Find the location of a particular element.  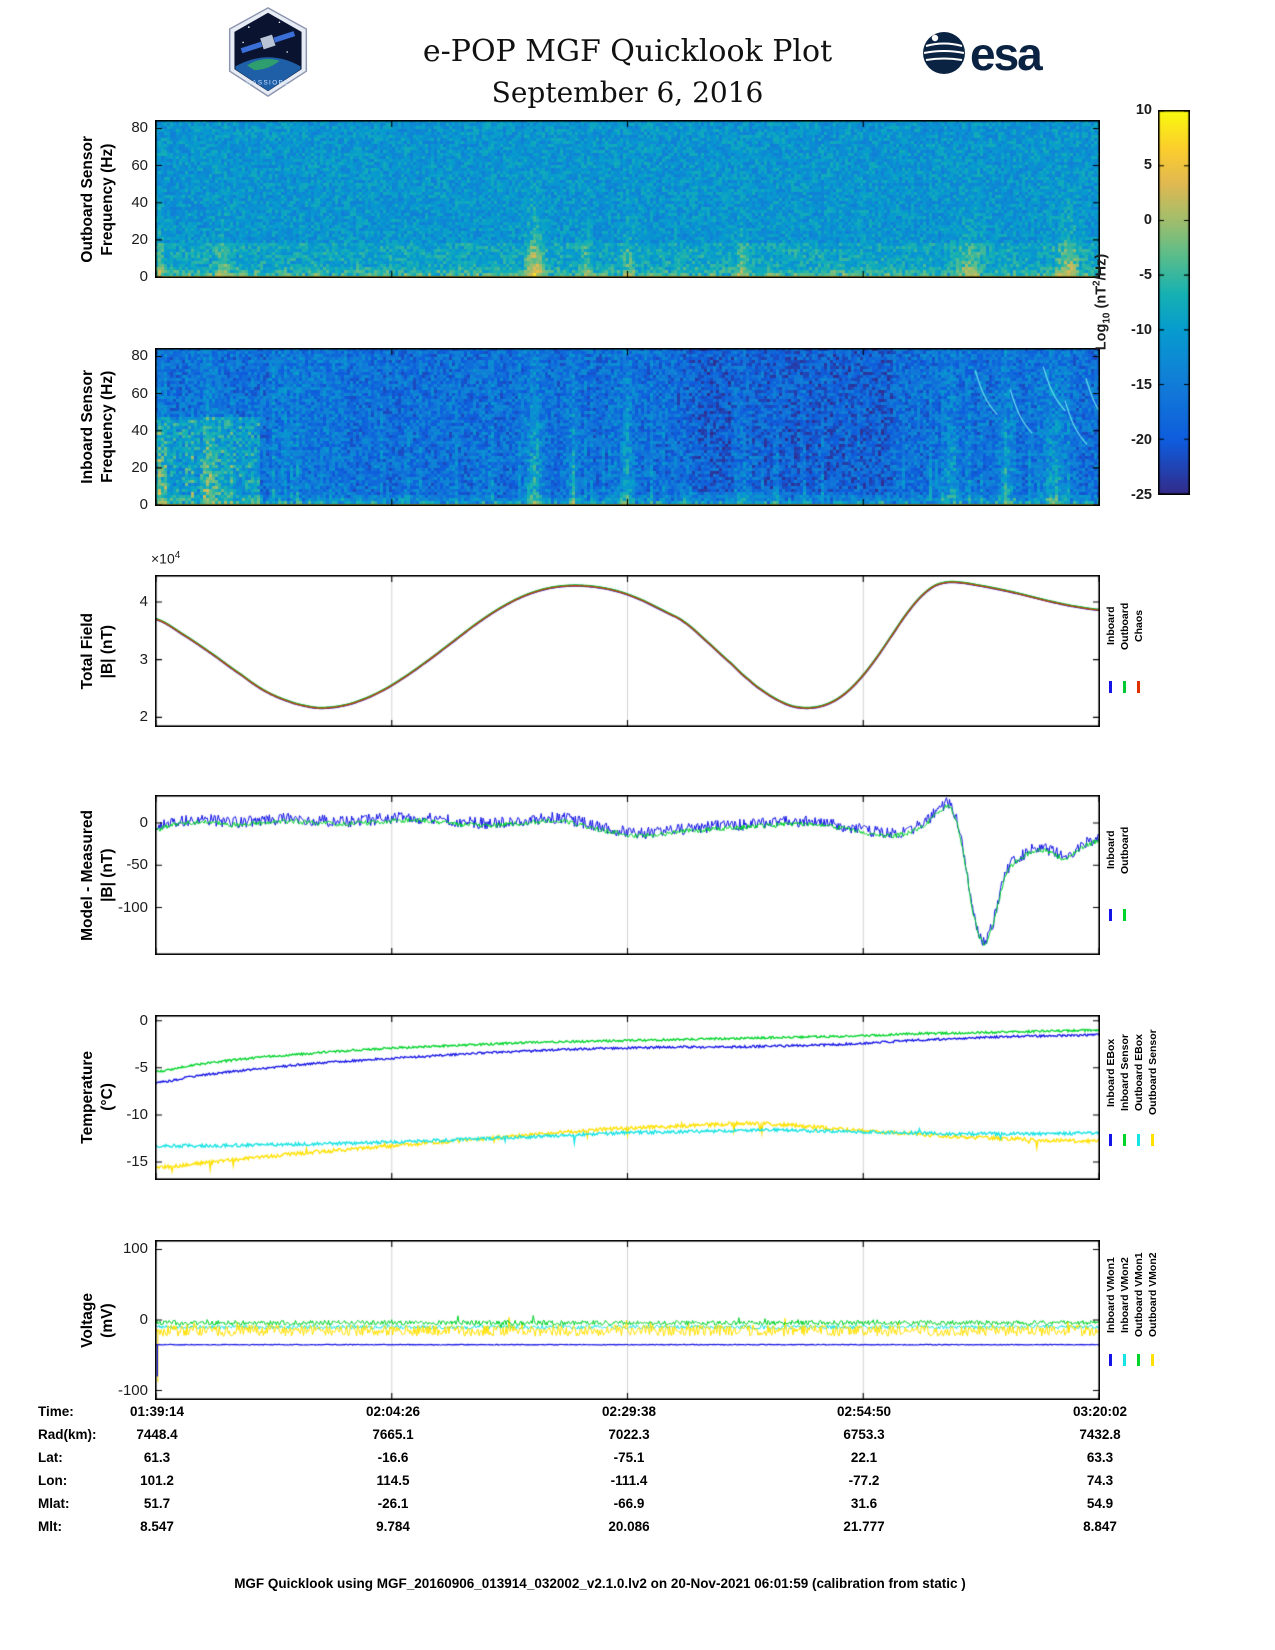

esa-logo-text: esa is located at coordinates (1006, 54).